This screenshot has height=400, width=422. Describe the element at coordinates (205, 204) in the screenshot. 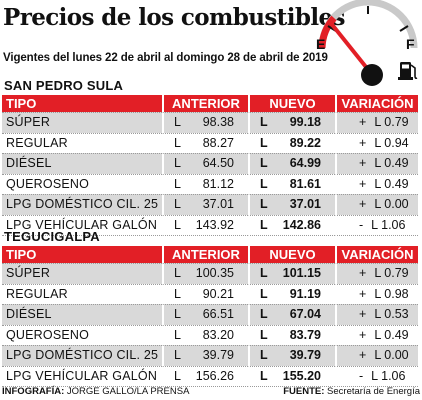

I see `previous-price: L 37.01` at that location.